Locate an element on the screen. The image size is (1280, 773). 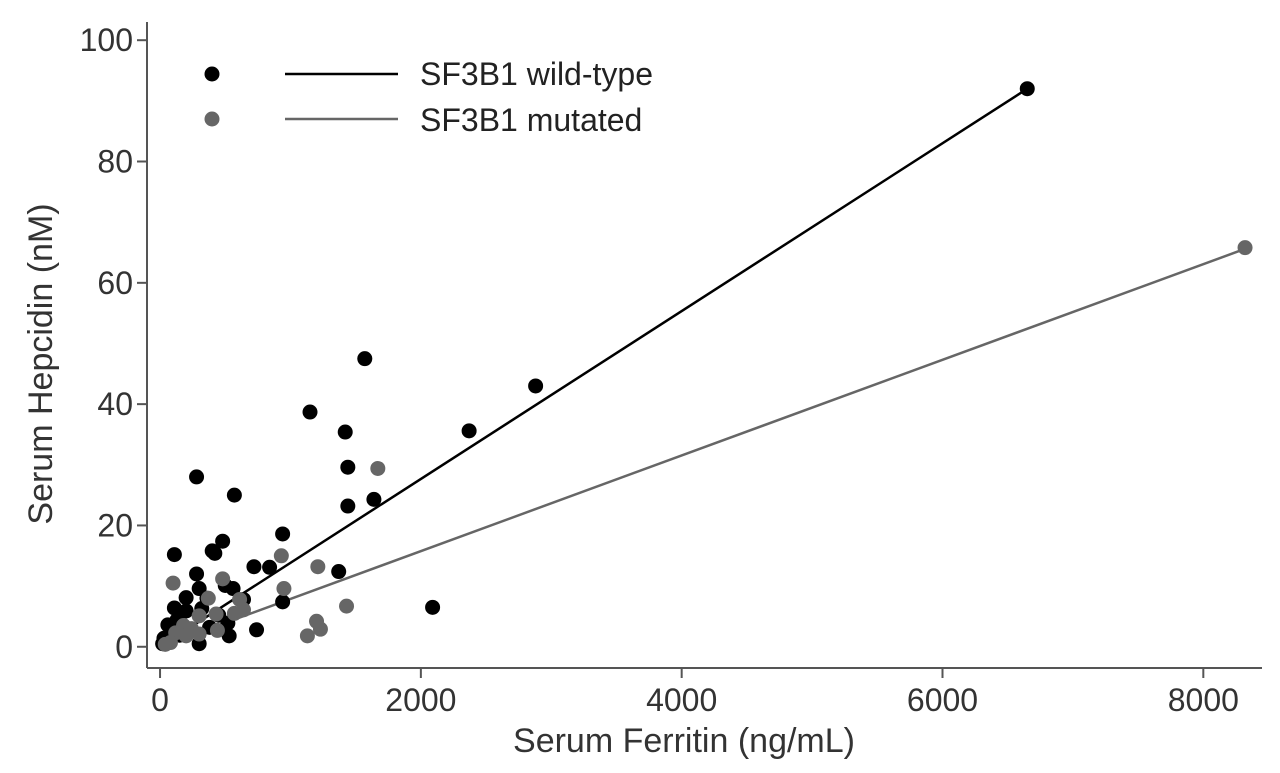
legend-label-wild-type: SF3B1 wild-type is located at coordinates (536, 74).